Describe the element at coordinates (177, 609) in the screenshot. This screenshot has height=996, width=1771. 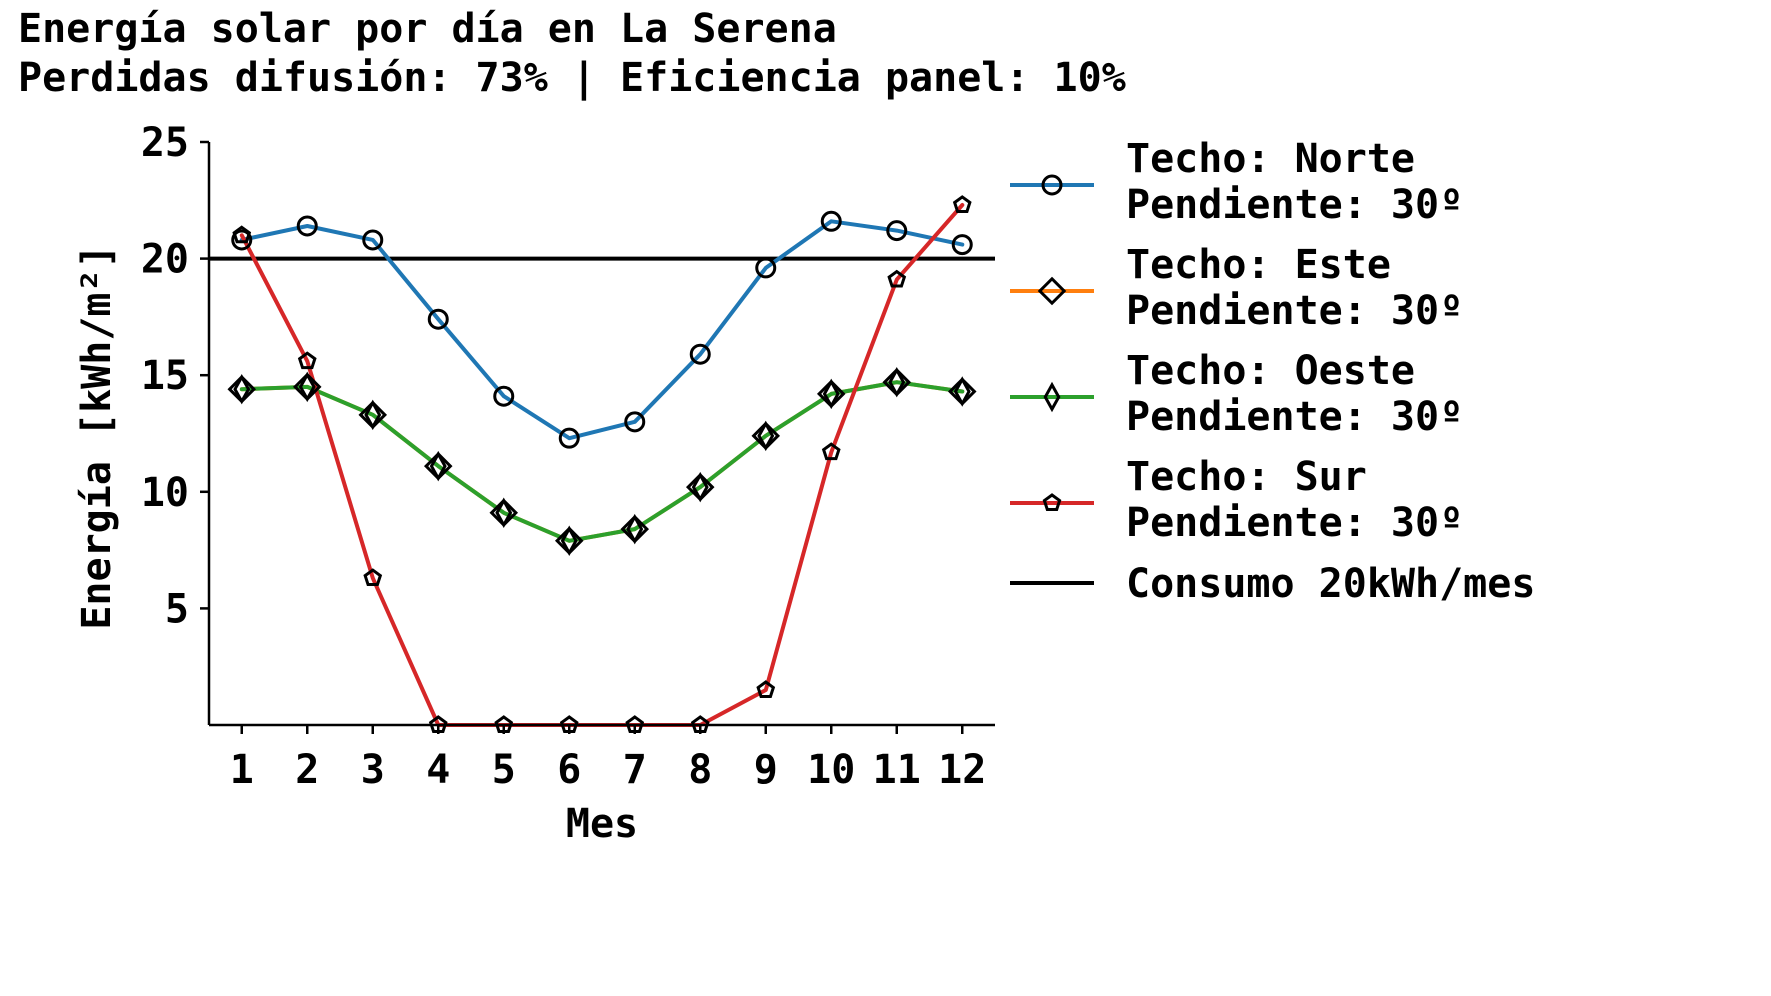
I see `y-tick-label-5: 5` at that location.